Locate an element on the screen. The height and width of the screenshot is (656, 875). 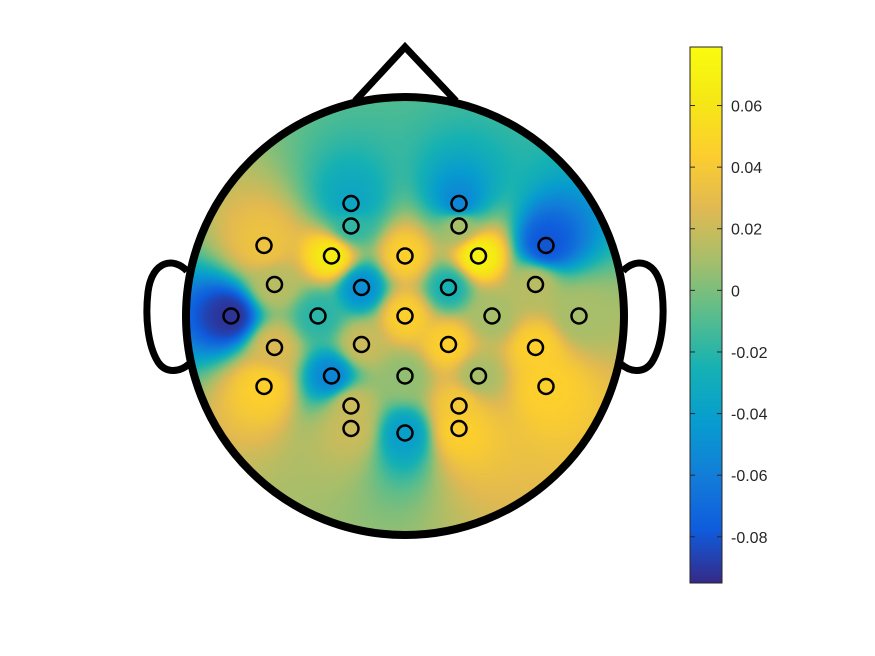
colorbar-tick-label: 0.06 is located at coordinates (746, 107).